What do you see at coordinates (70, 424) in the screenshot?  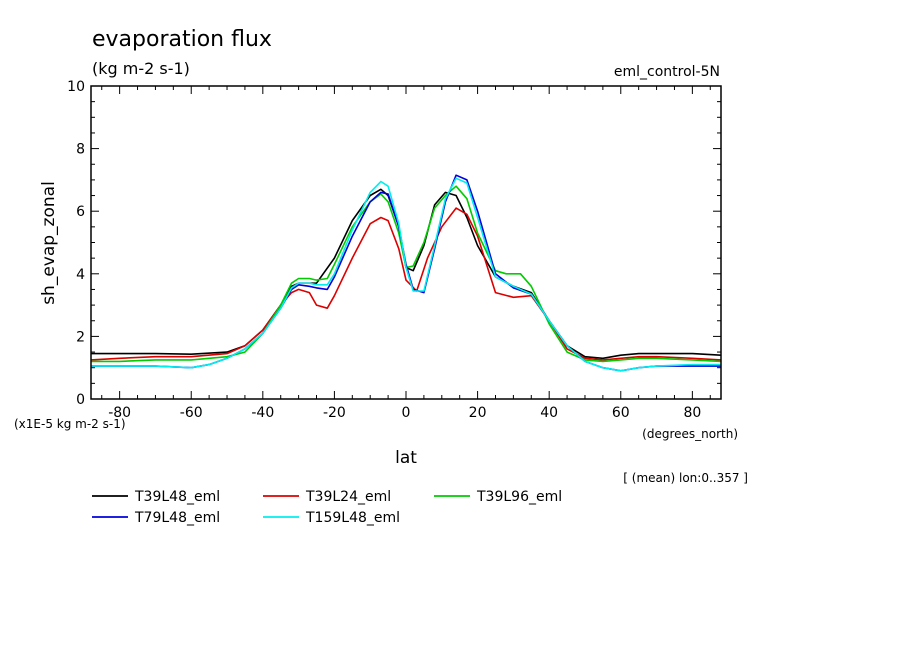 I see `y-units-label: (x1E-5 kg m-2 s-1)` at bounding box center [70, 424].